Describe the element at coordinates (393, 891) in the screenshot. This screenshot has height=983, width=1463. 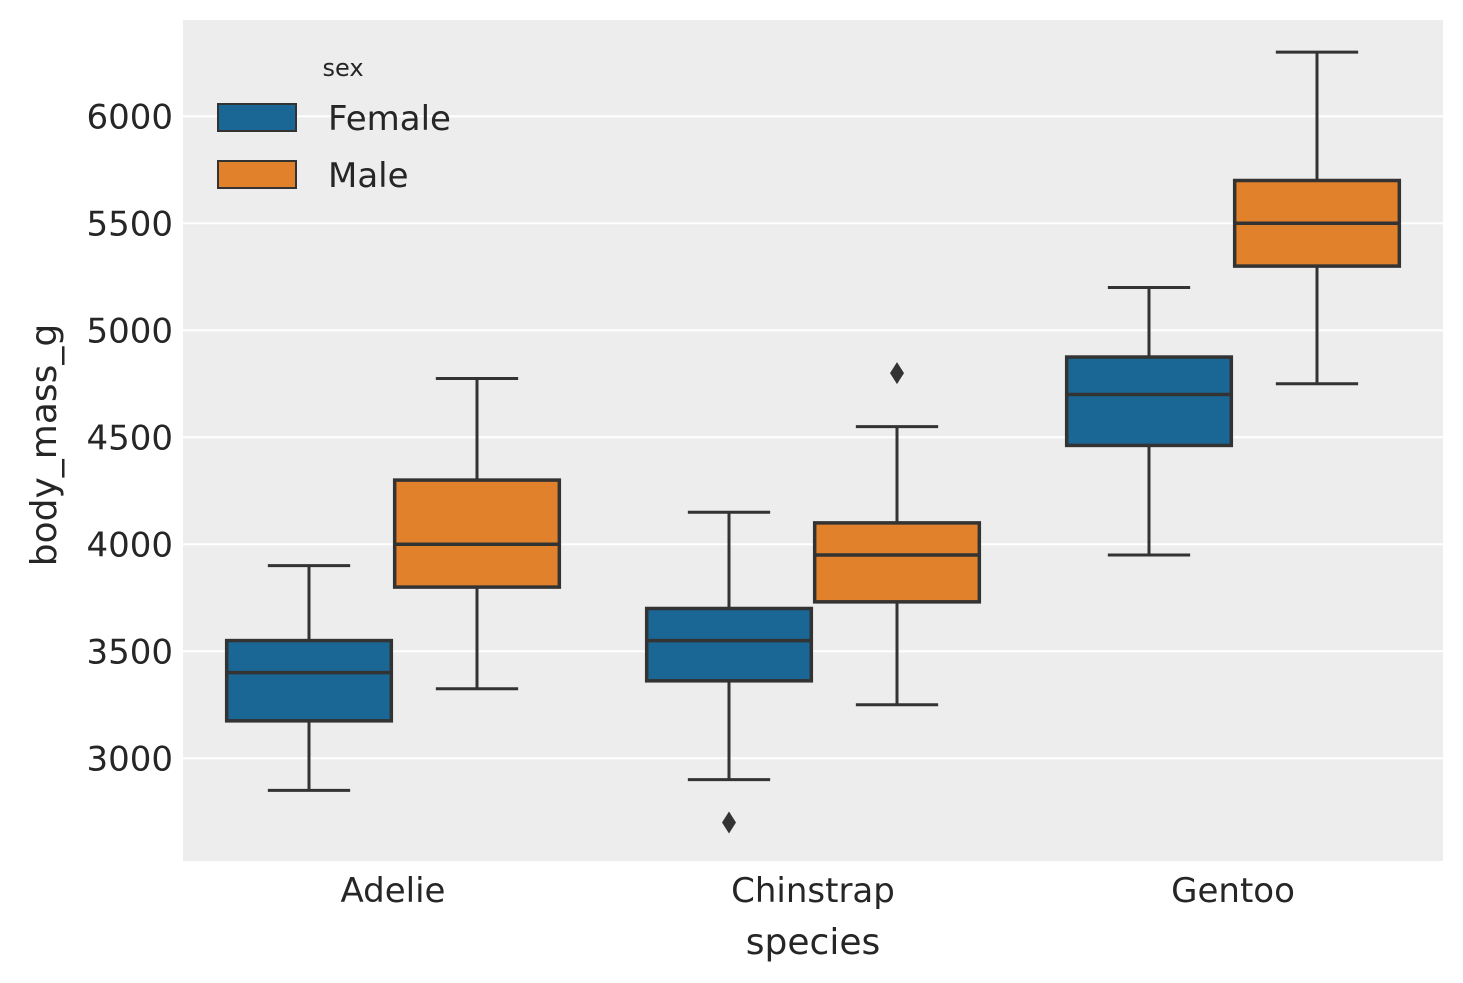
I see `x-tick-label-adelie: Adelie` at that location.